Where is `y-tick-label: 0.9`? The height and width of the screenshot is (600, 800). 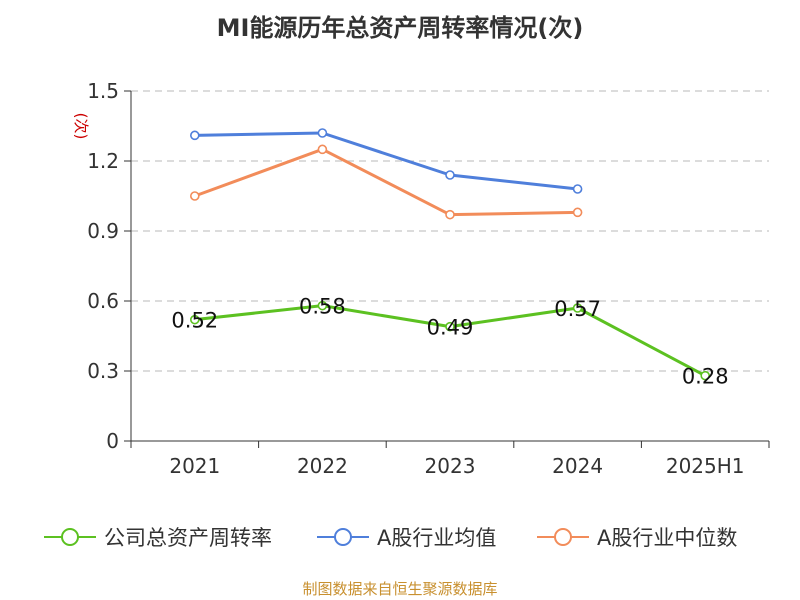
y-tick-label: 0.9 is located at coordinates (103, 231).